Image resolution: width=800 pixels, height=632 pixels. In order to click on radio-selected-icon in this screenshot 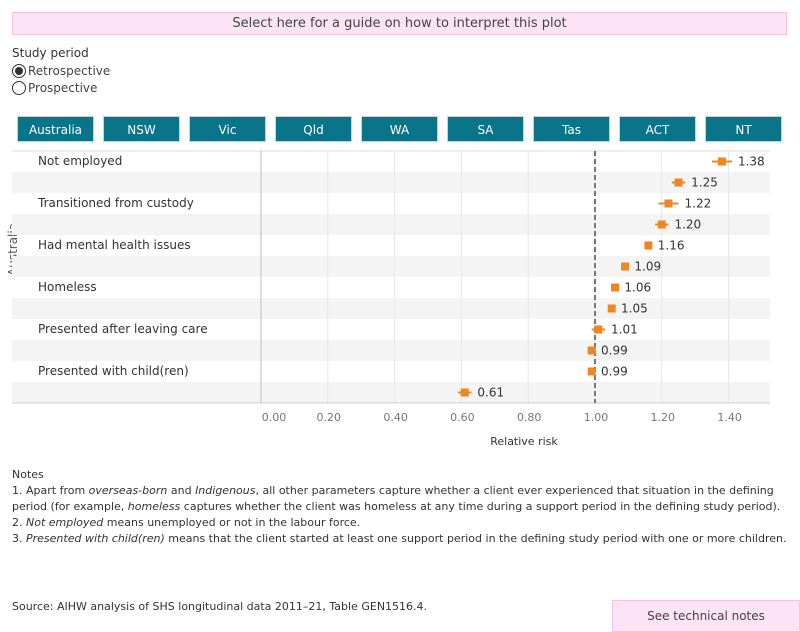, I will do `click(19, 71)`.